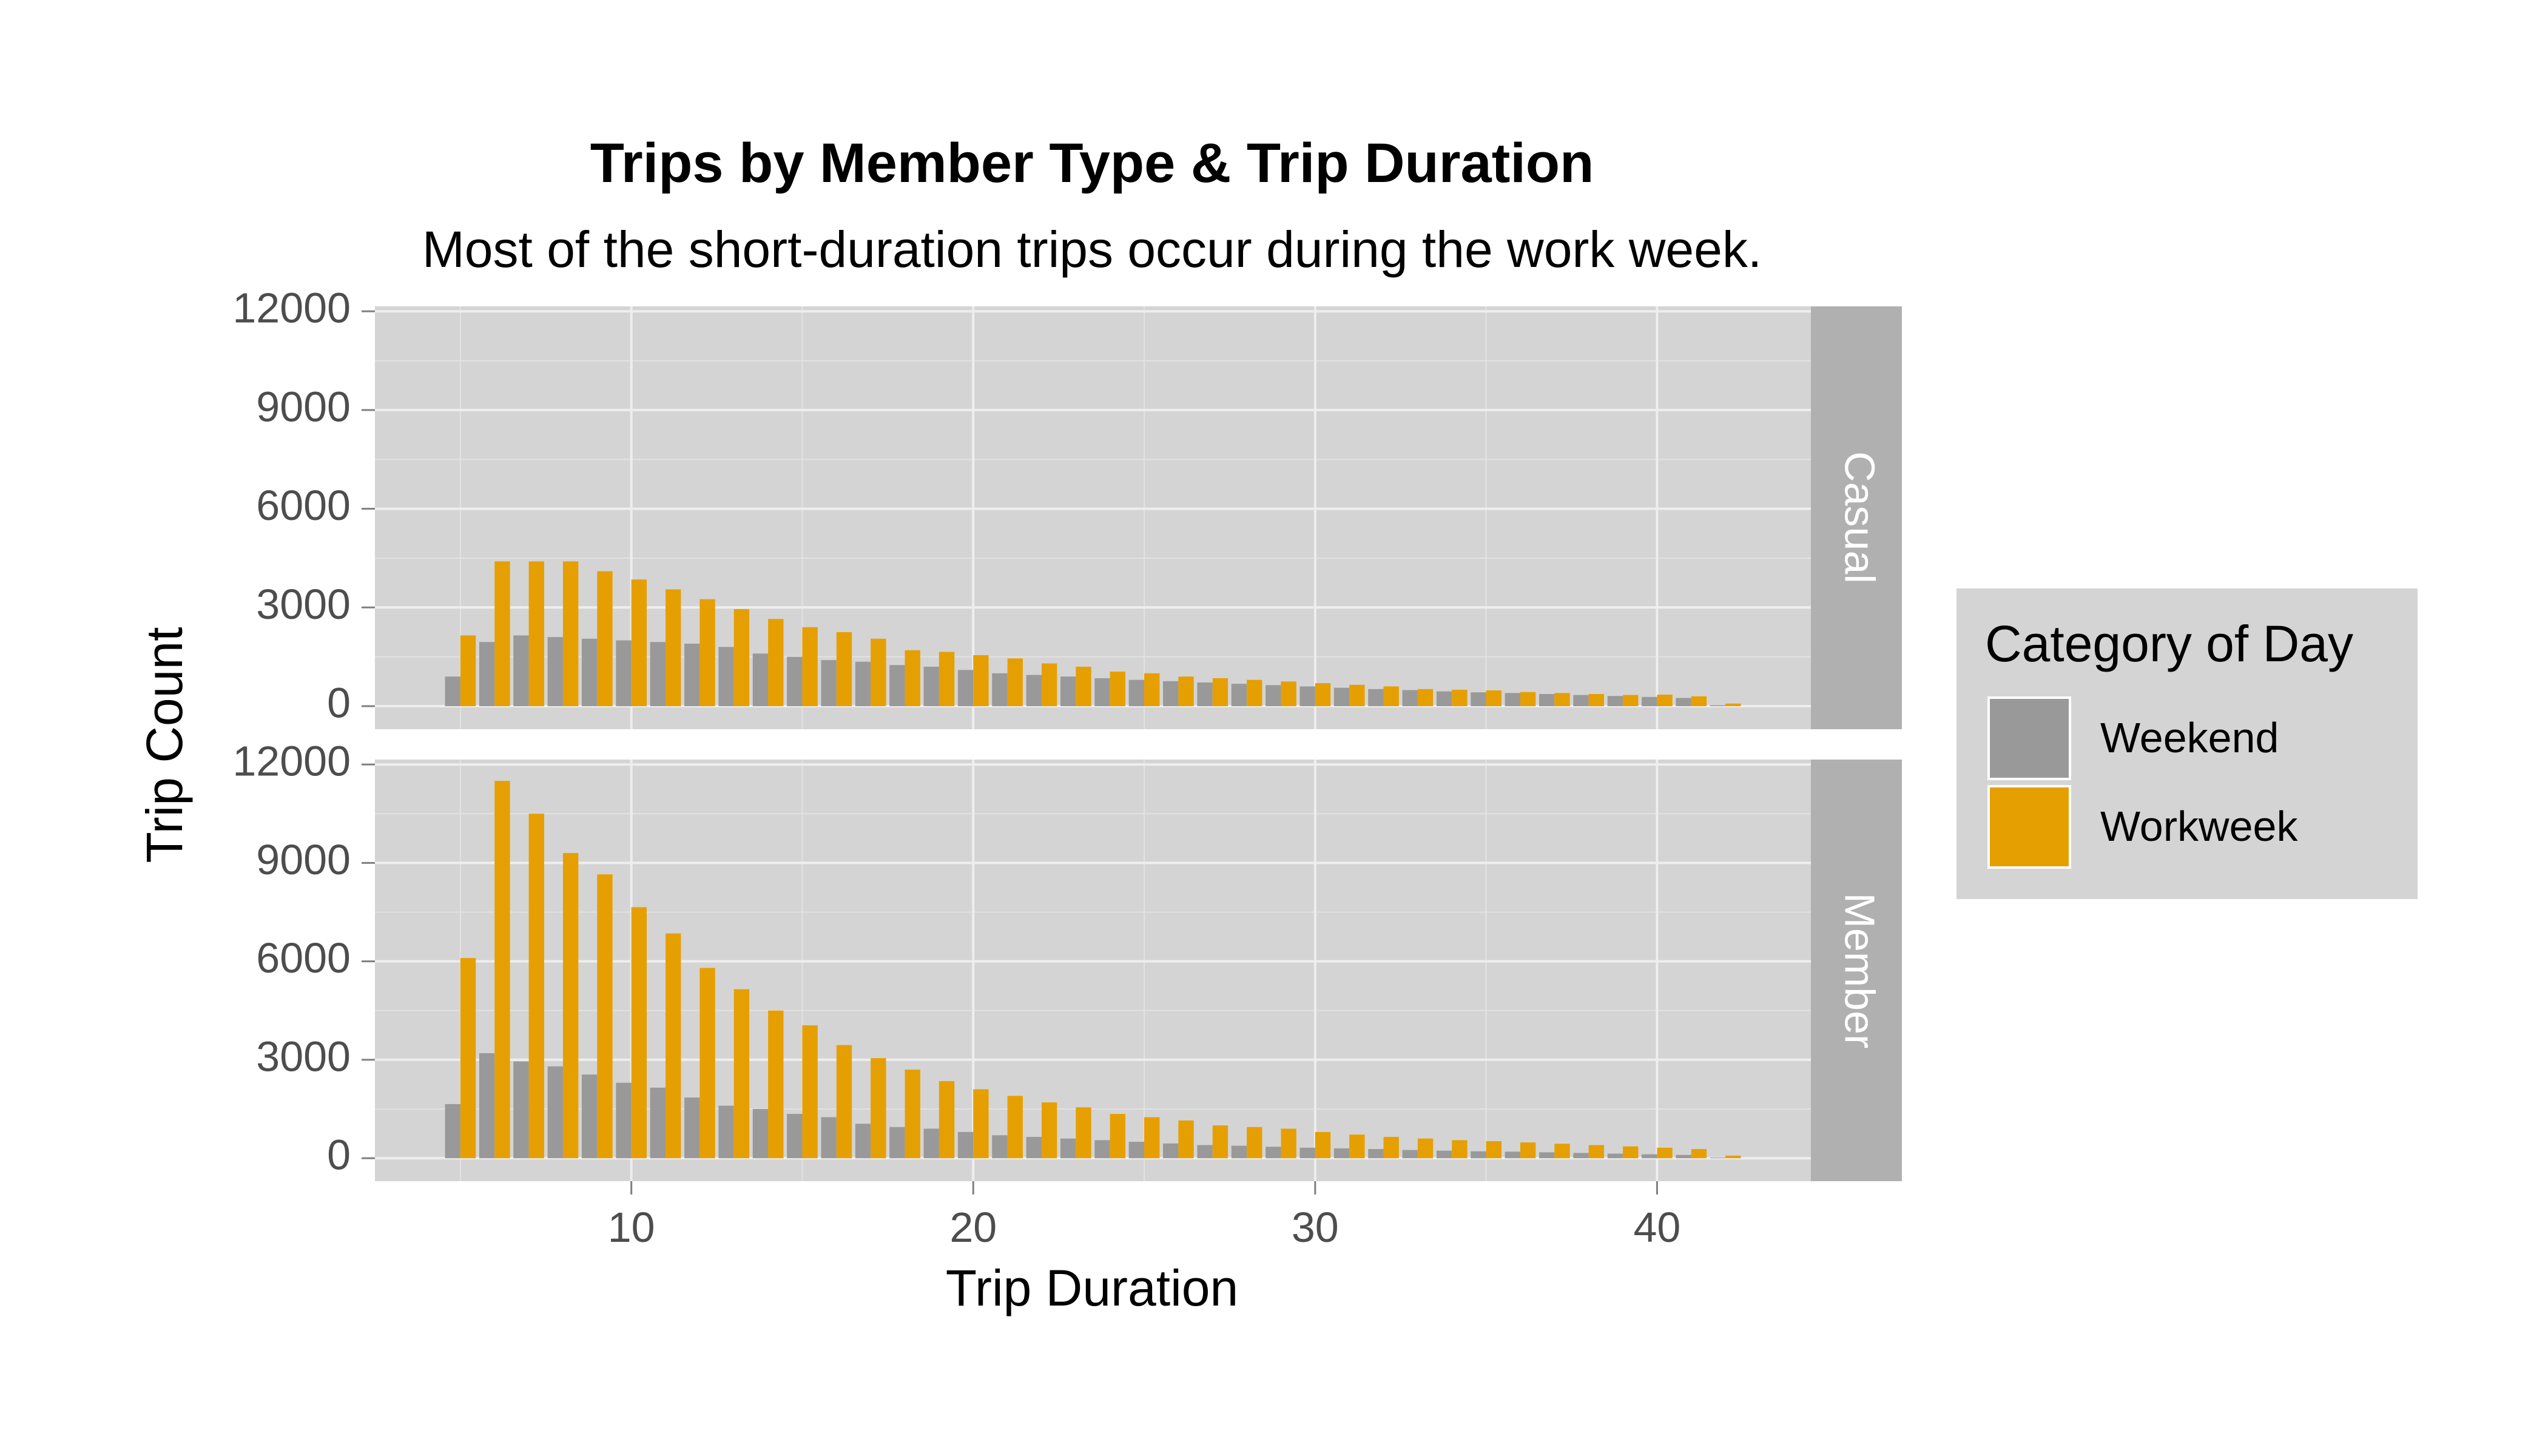  Describe the element at coordinates (1860, 517) in the screenshot. I see `facet-strip-label: Casual` at that location.